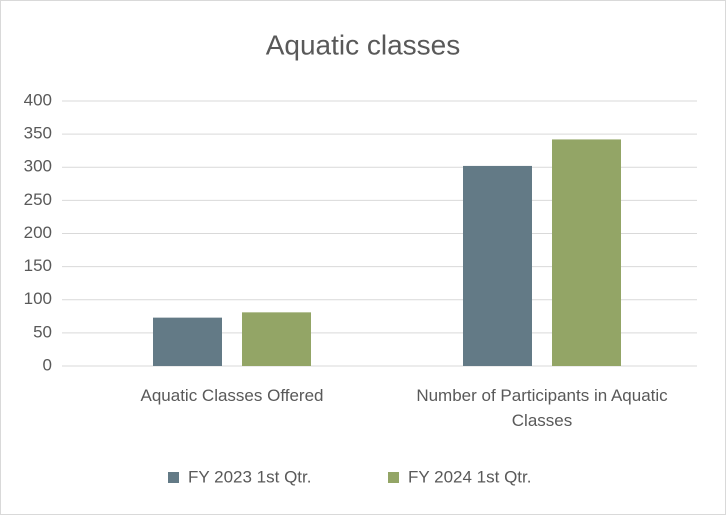 This screenshot has height=515, width=726. I want to click on y-tick-label: 50, so click(42, 331).